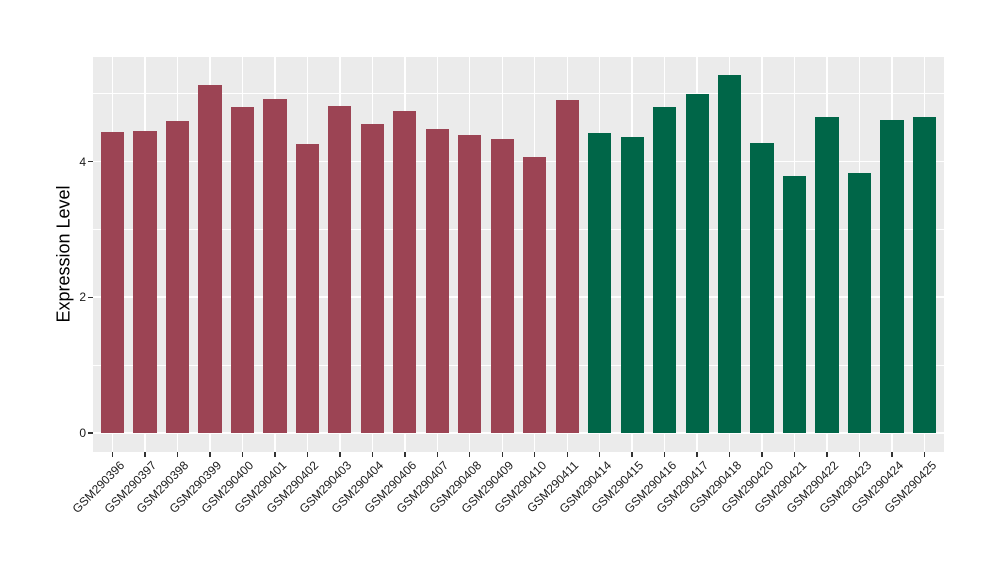 The height and width of the screenshot is (580, 1000). Describe the element at coordinates (859, 303) in the screenshot. I see `bar-GSM290423` at that location.